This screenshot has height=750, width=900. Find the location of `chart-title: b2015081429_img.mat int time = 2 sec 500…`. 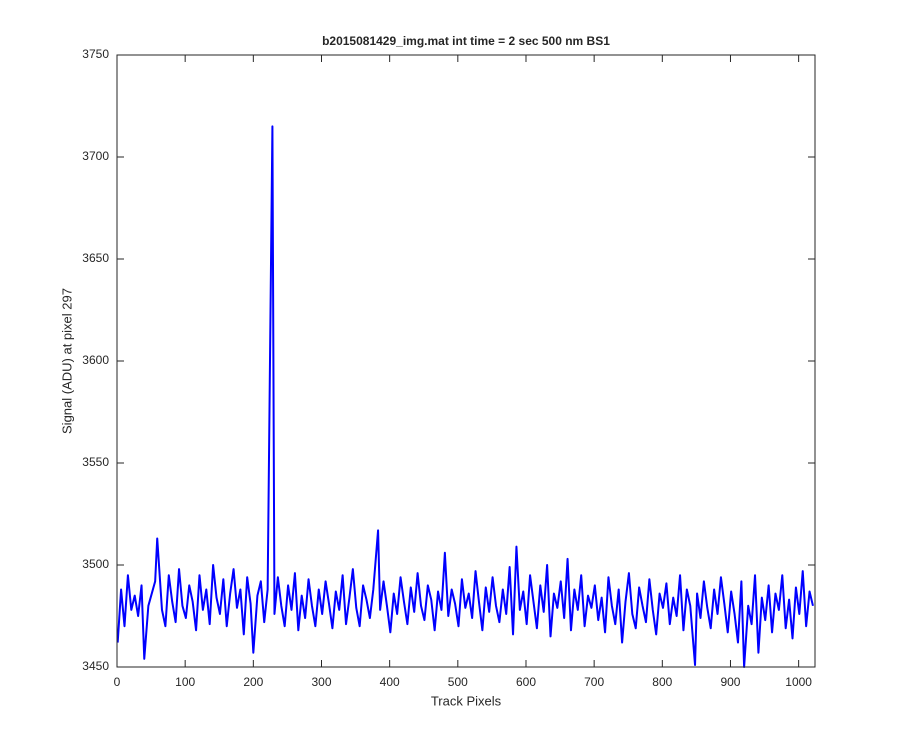

chart-title: b2015081429_img.mat int time = 2 sec 500… is located at coordinates (466, 41).